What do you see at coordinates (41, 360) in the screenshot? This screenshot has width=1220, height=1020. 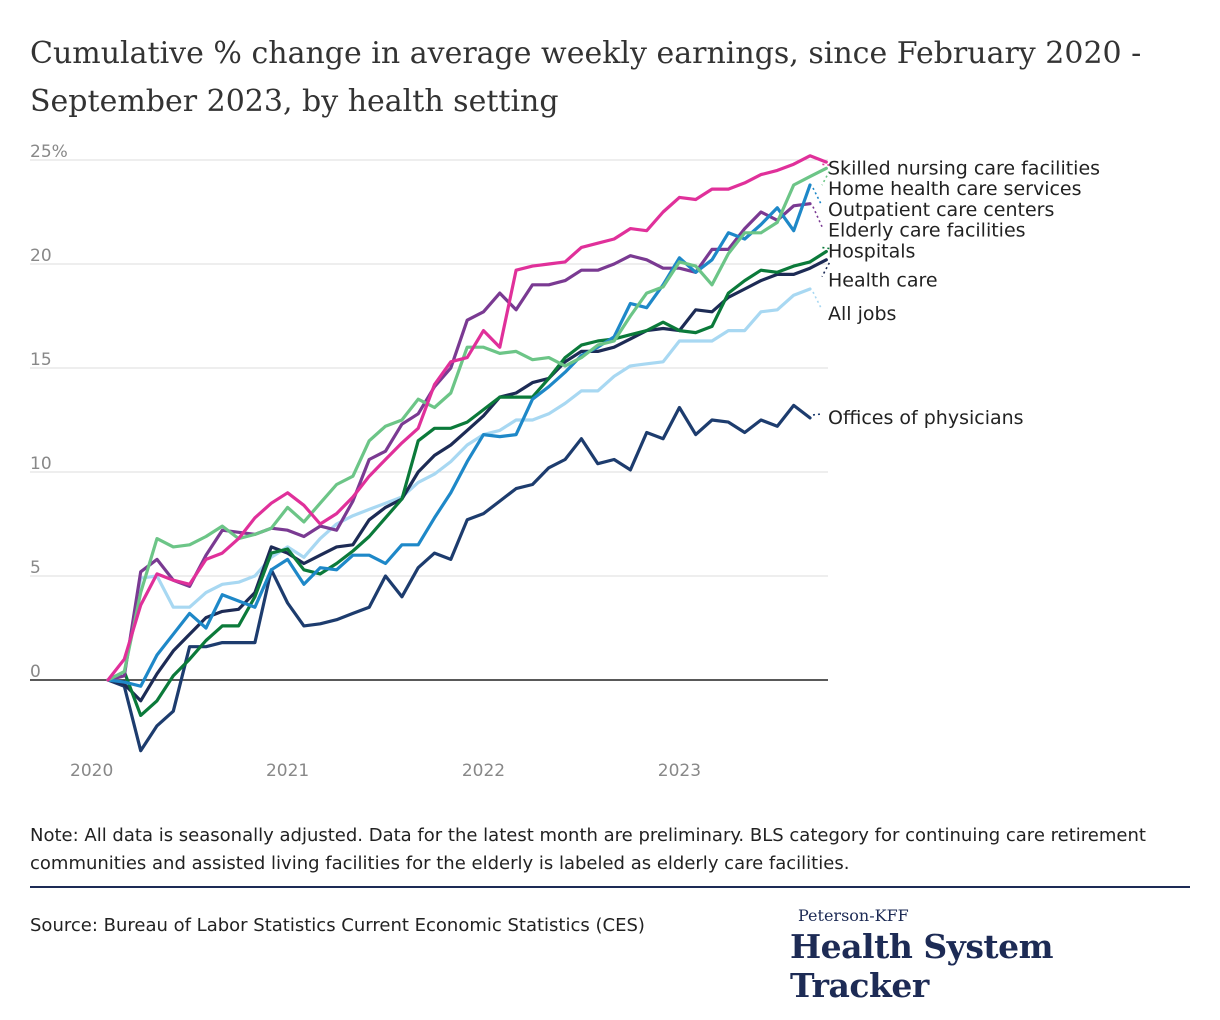 I see `y-tick-label: 15` at bounding box center [41, 360].